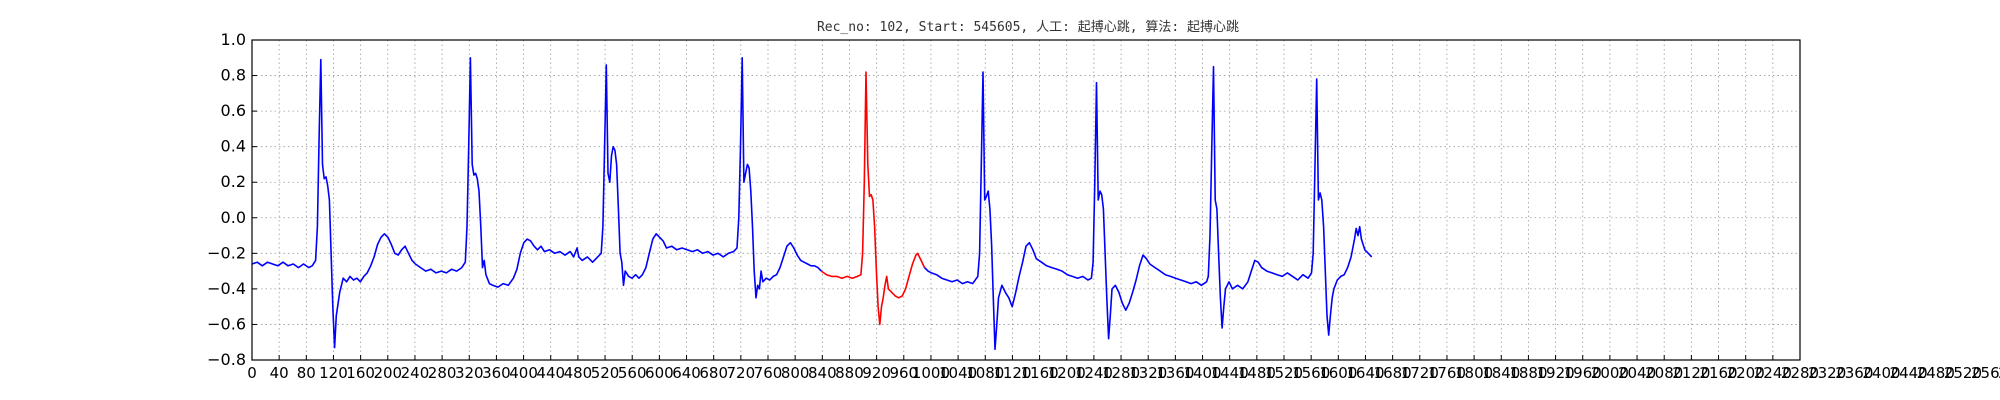 This screenshot has height=400, width=2000. What do you see at coordinates (1936, 373) in the screenshot?
I see `x-tick-label: 2480` at bounding box center [1936, 373].